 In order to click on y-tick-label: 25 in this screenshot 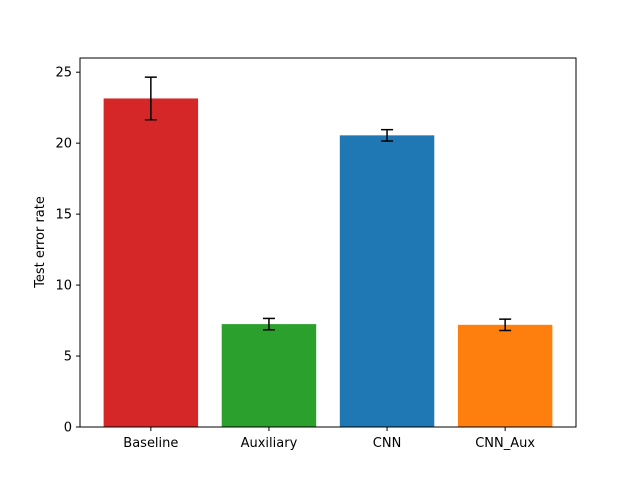, I will do `click(63, 73)`.